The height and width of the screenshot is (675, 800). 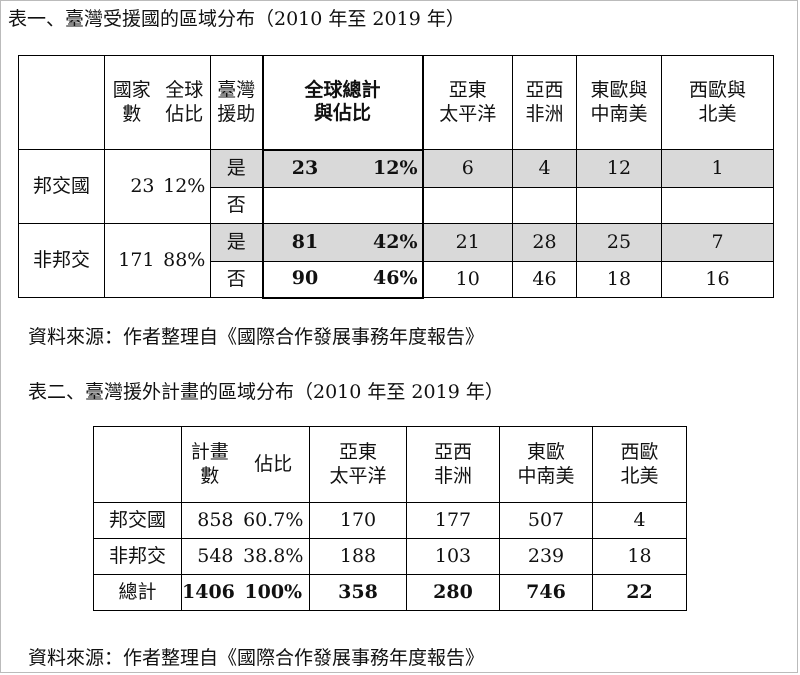 What do you see at coordinates (304, 242) in the screenshot?
I see `t1-total: 81` at bounding box center [304, 242].